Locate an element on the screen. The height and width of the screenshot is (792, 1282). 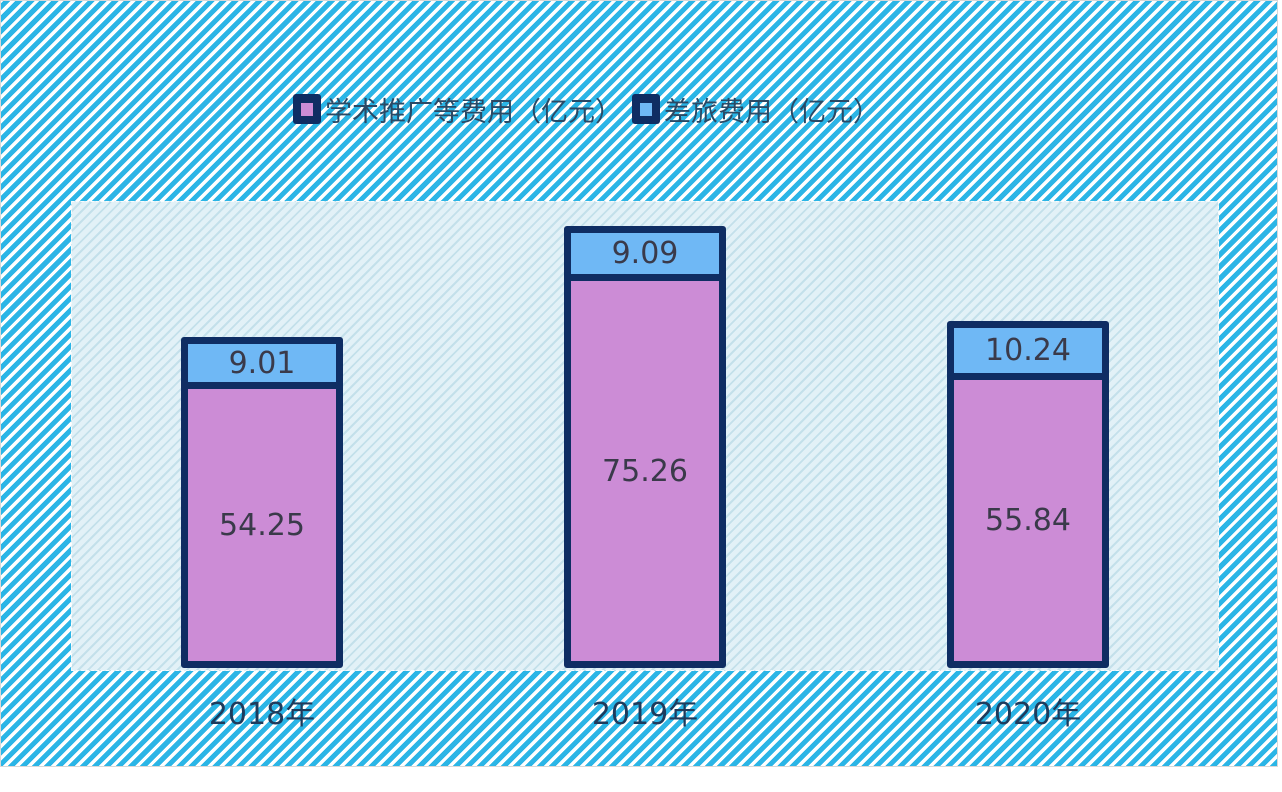
segment-travel: 9.01 is located at coordinates (262, 363).